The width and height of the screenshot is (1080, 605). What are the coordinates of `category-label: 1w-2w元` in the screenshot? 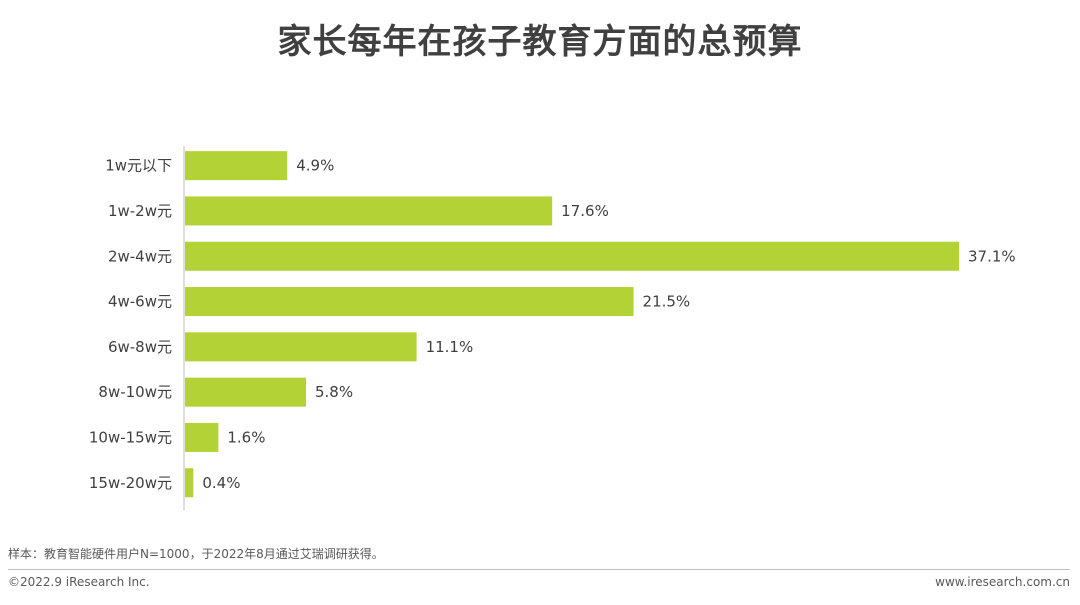 It's located at (140, 211).